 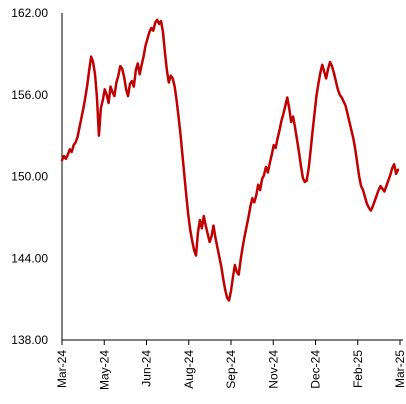 What do you see at coordinates (231, 369) in the screenshot?
I see `x-tick-label: Sep-24` at bounding box center [231, 369].